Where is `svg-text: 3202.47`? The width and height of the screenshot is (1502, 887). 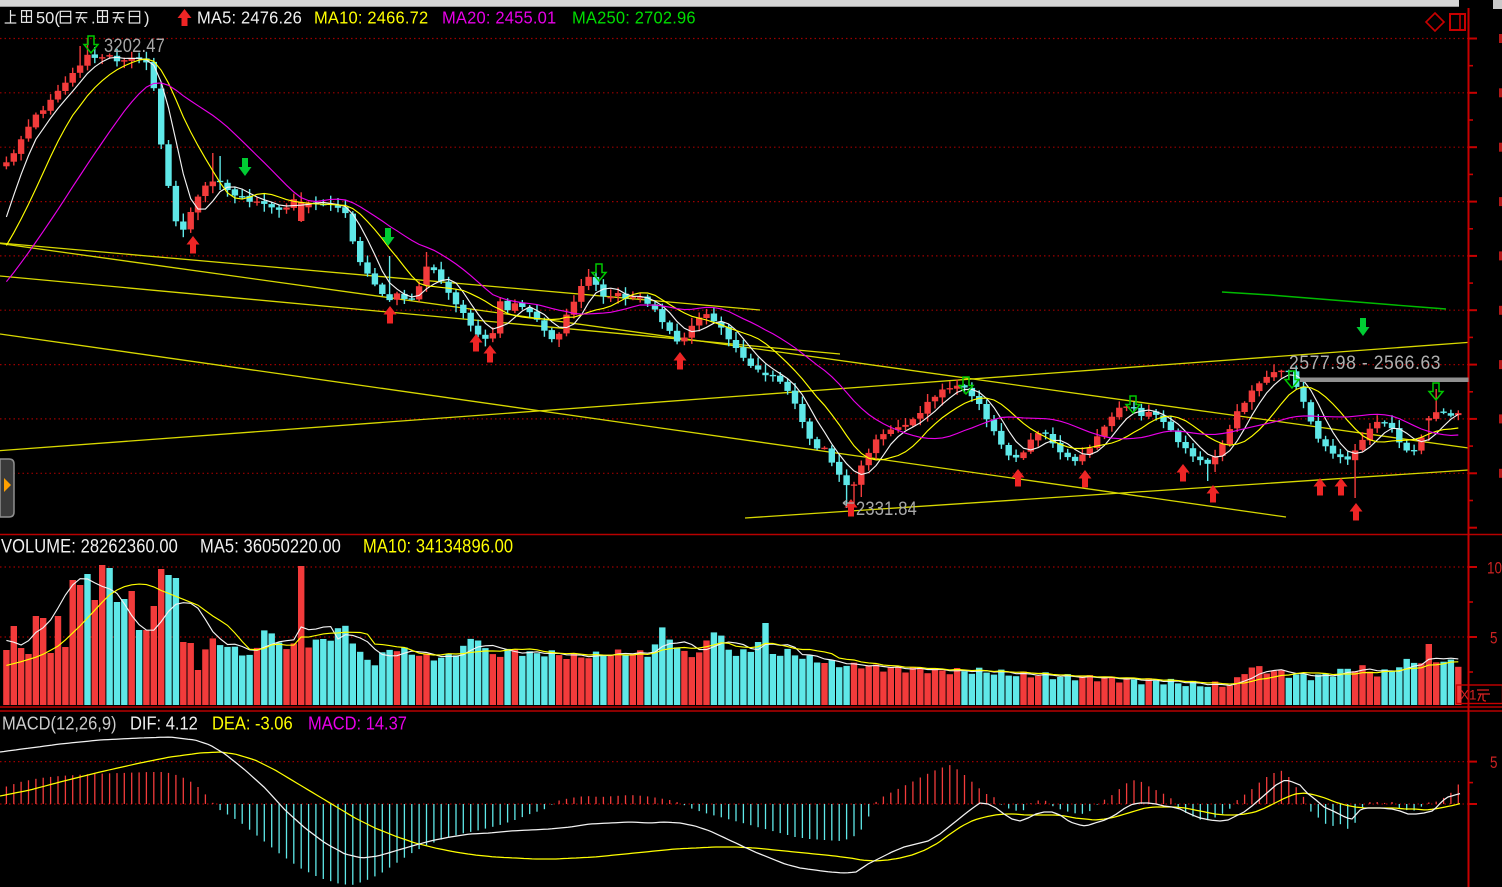
svg-text: 3202.47 is located at coordinates (134, 45).